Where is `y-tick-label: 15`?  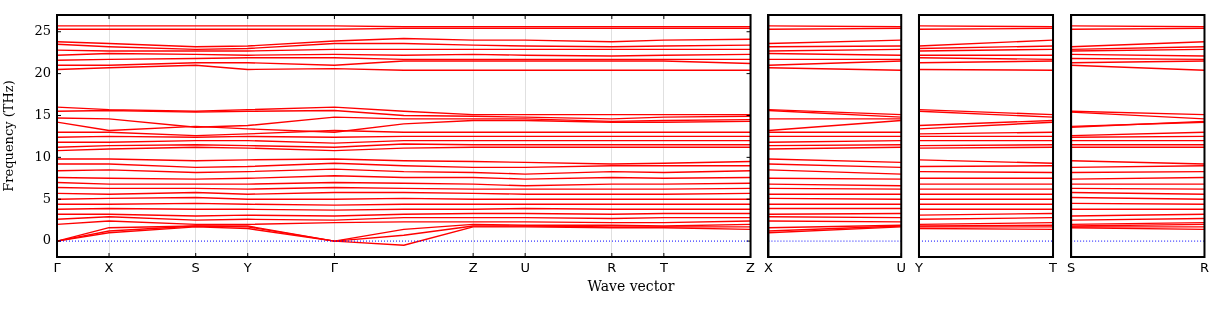 y-tick-label: 15 is located at coordinates (42, 114).